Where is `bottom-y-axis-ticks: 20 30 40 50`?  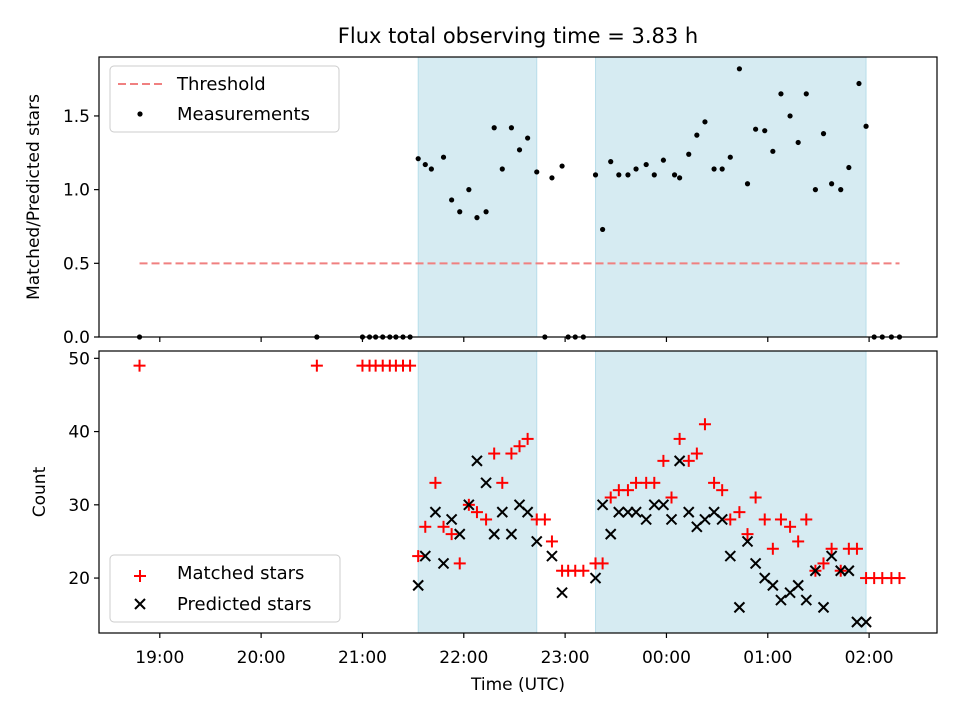 bottom-y-axis-ticks: 20 30 40 50 is located at coordinates (83, 469).